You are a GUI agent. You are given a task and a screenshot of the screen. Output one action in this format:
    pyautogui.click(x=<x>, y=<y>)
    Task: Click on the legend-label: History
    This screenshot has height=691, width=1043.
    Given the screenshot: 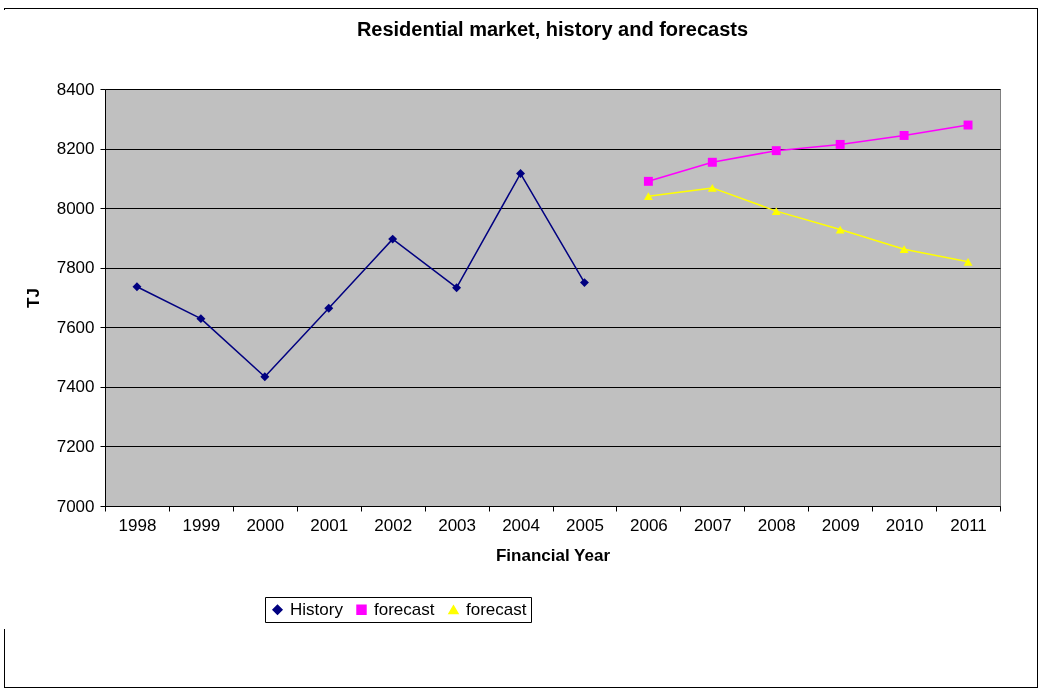 What is the action you would take?
    pyautogui.click(x=317, y=609)
    